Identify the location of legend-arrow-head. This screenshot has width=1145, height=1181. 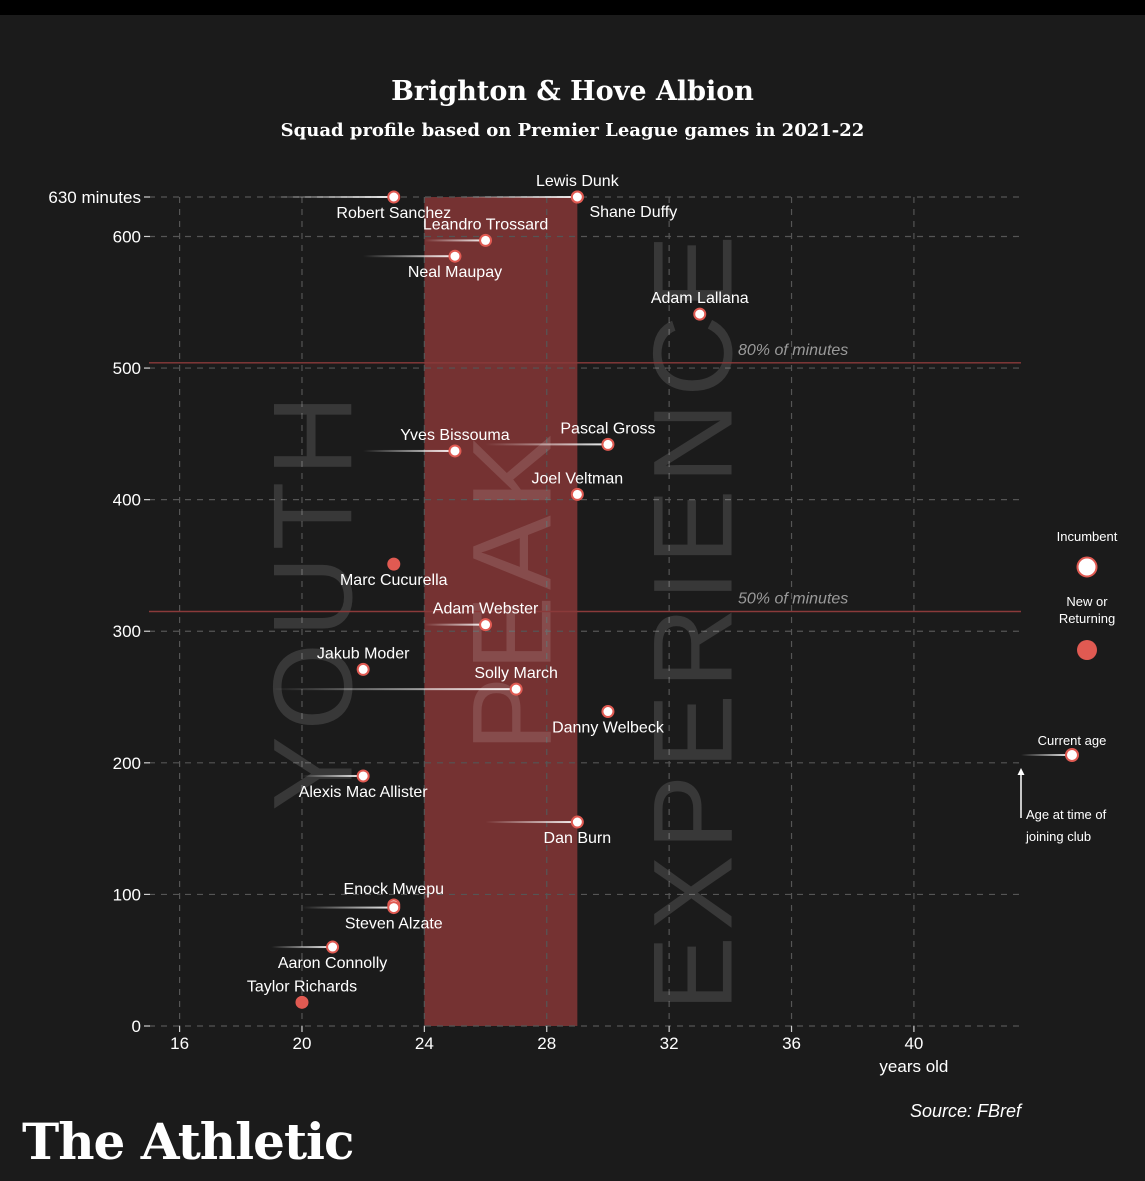
(1021, 771).